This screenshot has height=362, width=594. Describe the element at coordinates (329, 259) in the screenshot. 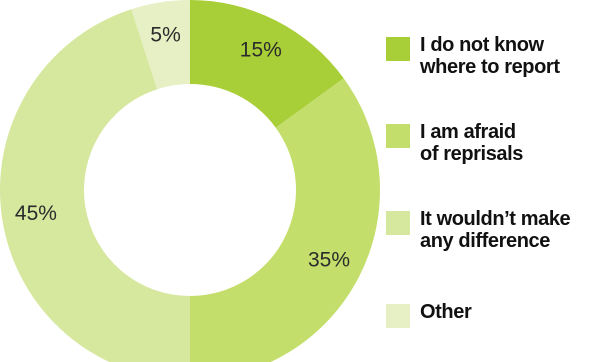

I see `slice-value-label: 35%` at that location.